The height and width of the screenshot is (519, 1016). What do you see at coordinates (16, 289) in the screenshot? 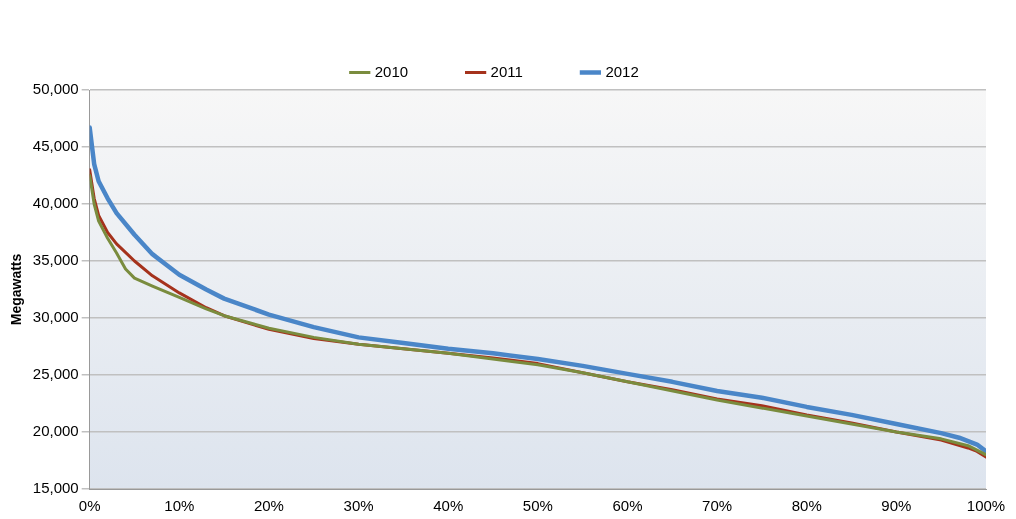
I see `y-axis-title: Megawatts` at bounding box center [16, 289].